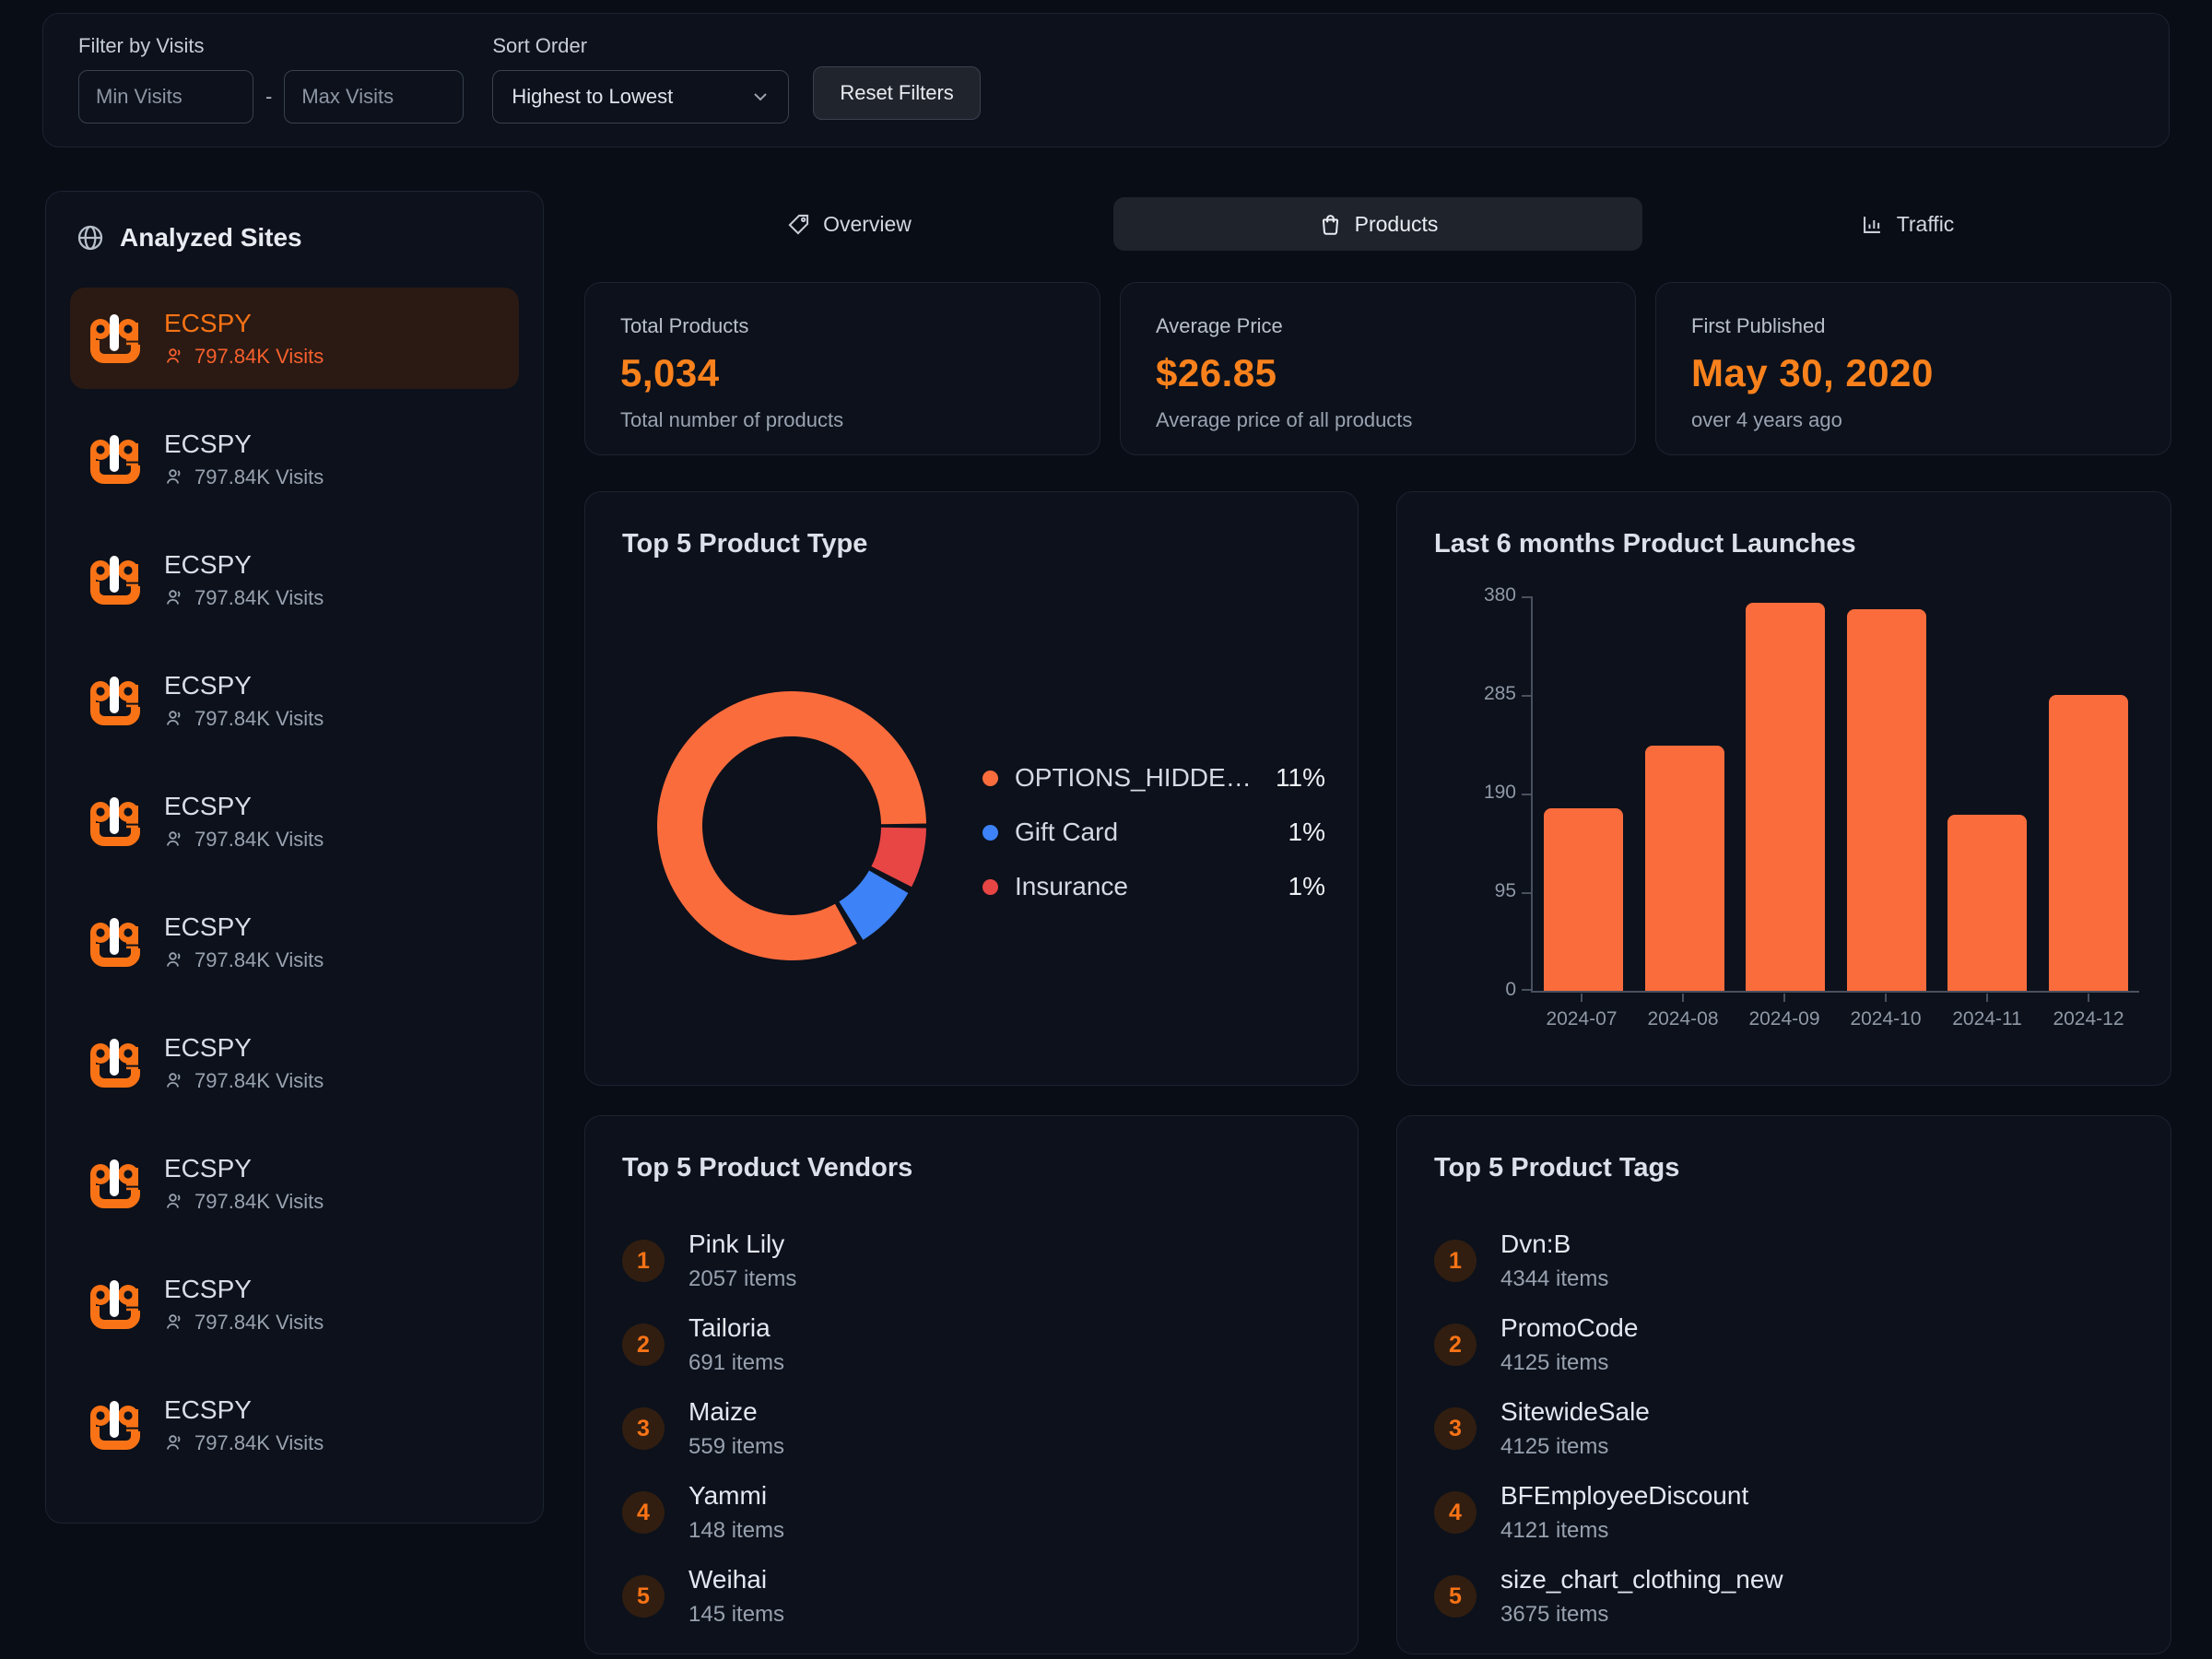 The image size is (2212, 1659). Describe the element at coordinates (1153, 886) in the screenshot. I see `legend-row: Insurance 1%` at that location.